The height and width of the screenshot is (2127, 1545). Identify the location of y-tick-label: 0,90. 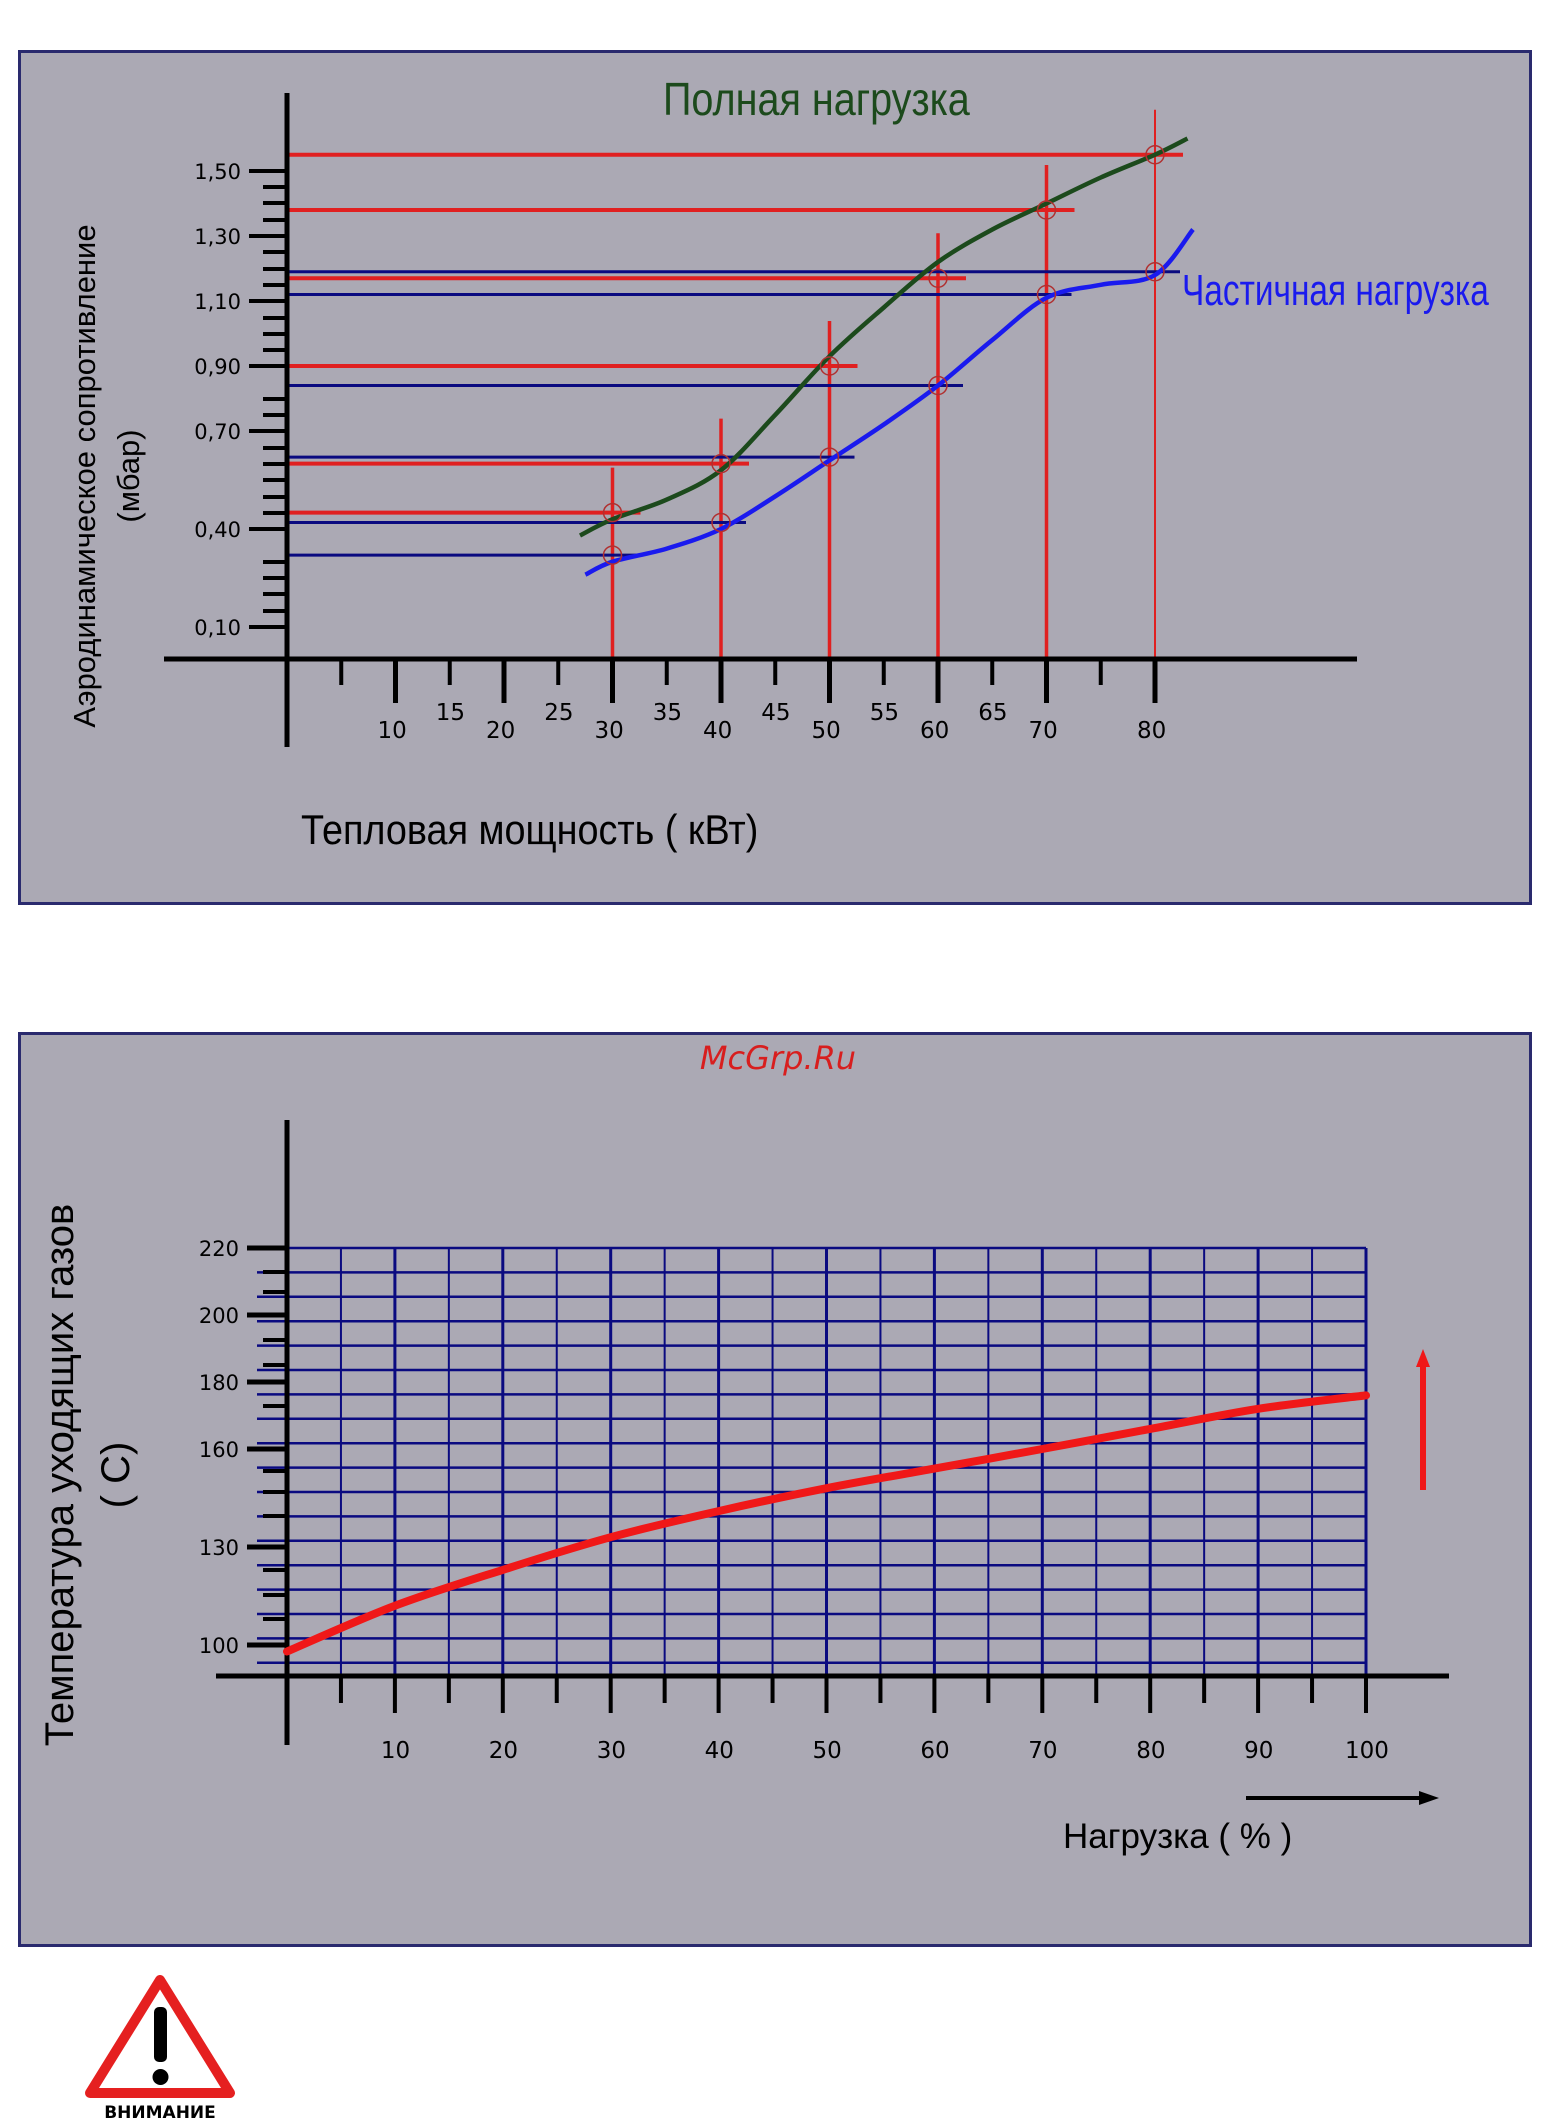
(217, 367).